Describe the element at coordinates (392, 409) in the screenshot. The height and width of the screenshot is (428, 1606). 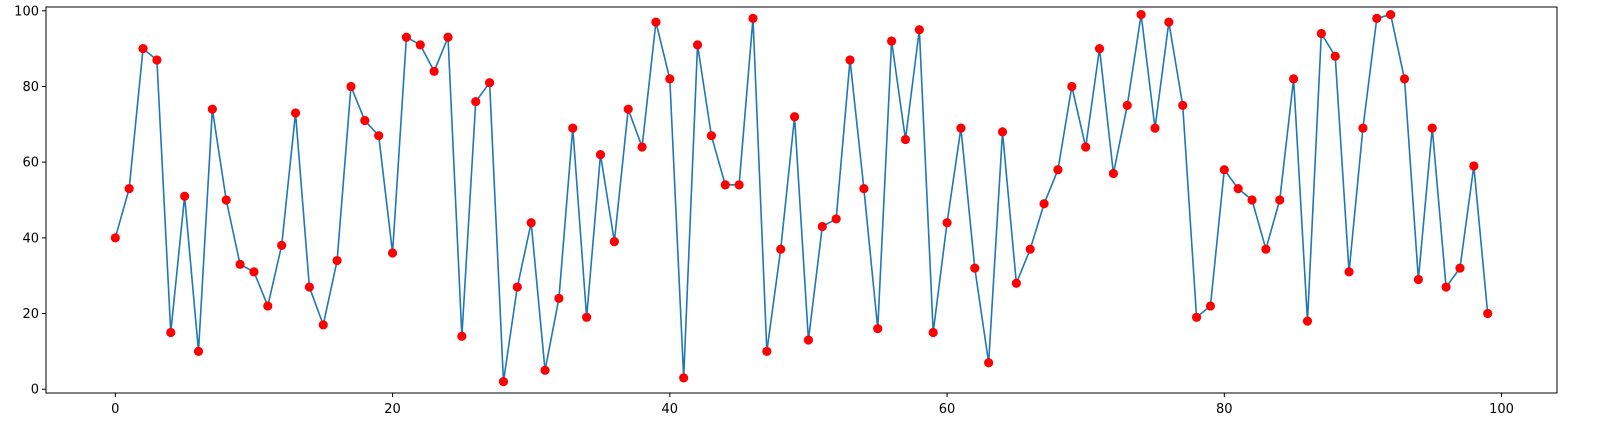
I see `x-tick-label: 20` at that location.